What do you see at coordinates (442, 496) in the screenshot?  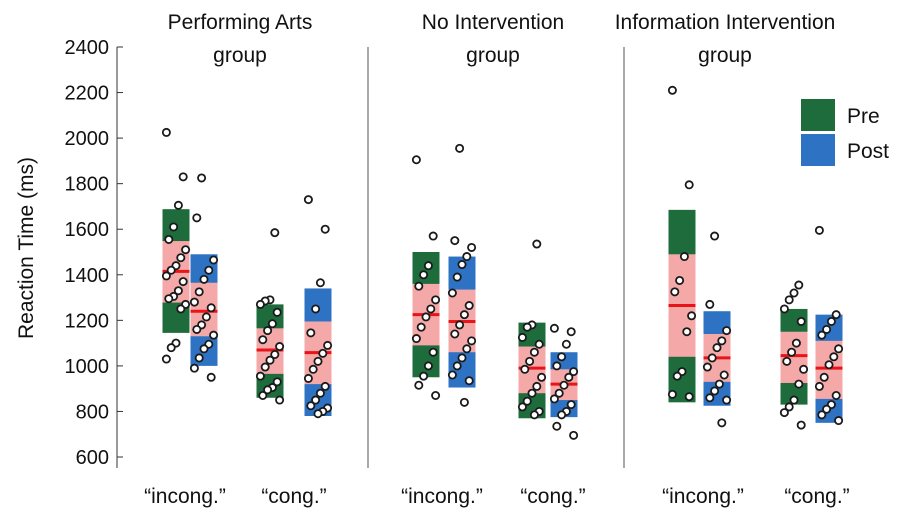 I see `category-label: “incong.”` at bounding box center [442, 496].